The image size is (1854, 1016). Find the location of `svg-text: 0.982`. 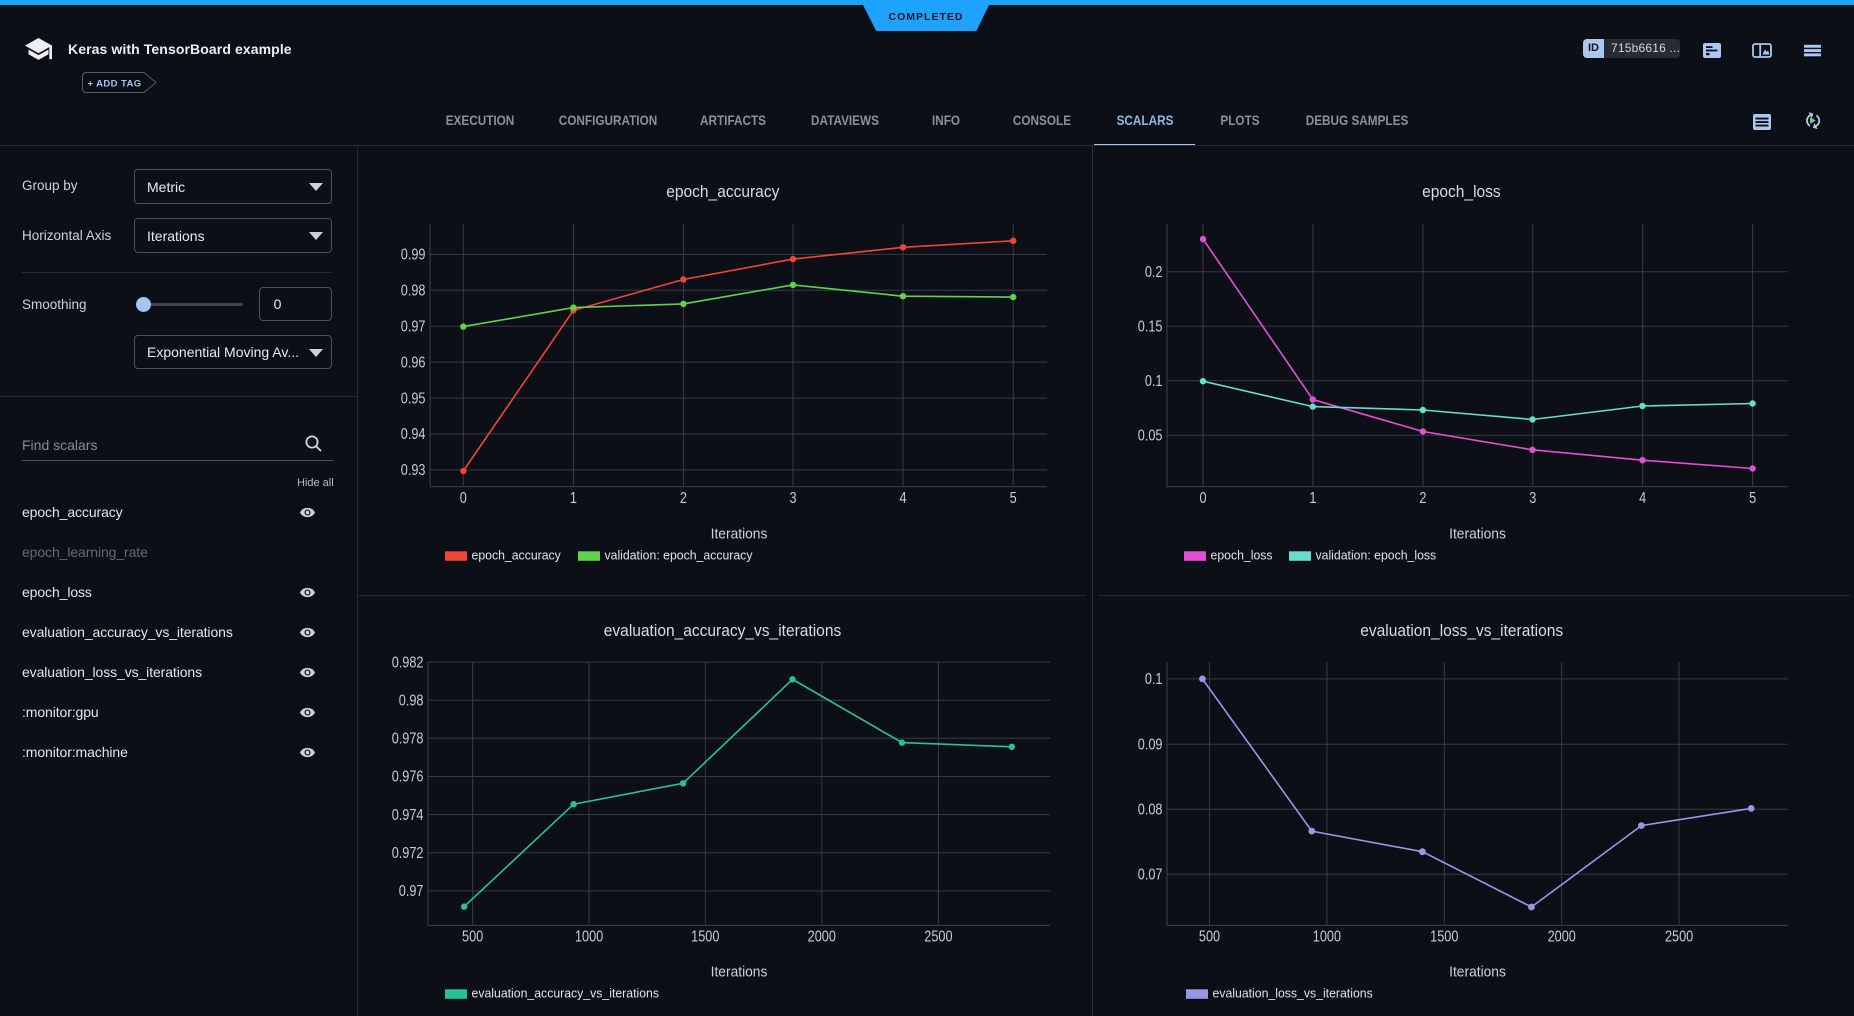

svg-text: 0.982 is located at coordinates (408, 662).